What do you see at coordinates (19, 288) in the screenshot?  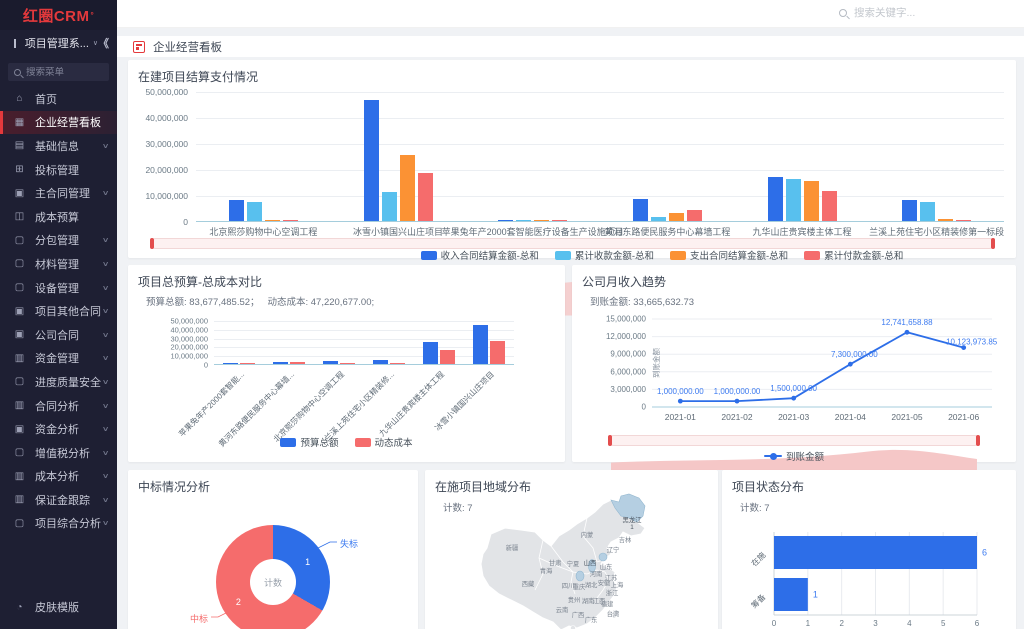 I see `folder-icon: ▢` at bounding box center [19, 288].